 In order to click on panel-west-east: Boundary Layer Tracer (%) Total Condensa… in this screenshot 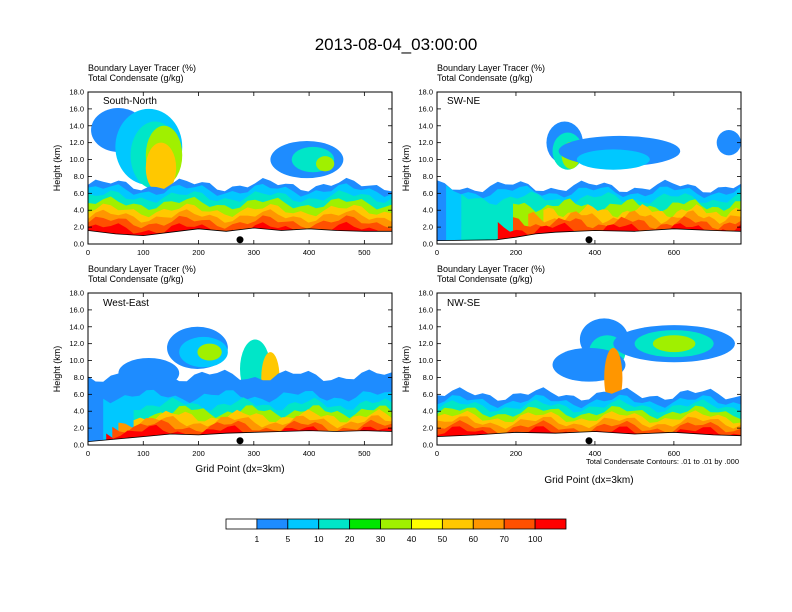, I will do `click(222, 369)`.